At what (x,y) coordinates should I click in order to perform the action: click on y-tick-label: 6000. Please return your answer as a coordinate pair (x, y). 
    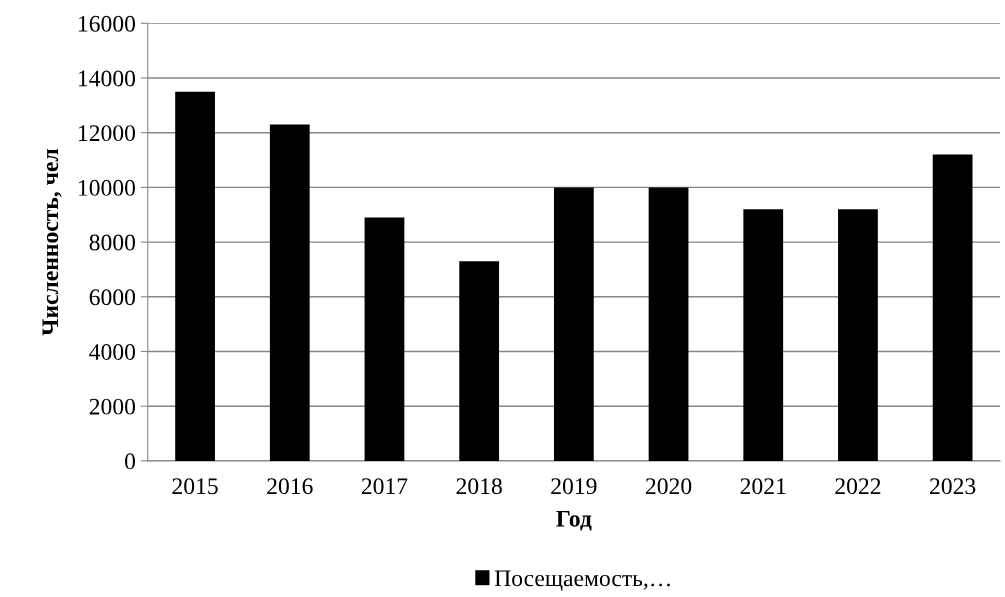
    Looking at the image, I should click on (112, 297).